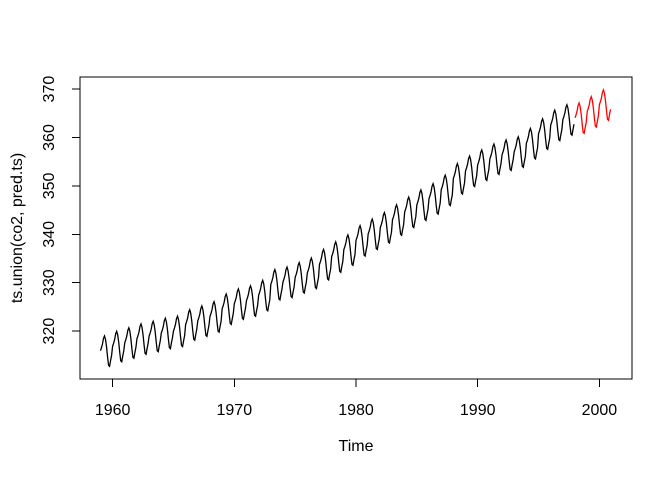 The image size is (672, 480). I want to click on x-tick-labels: 1960 1970 1980 1990 2000, so click(356, 410).